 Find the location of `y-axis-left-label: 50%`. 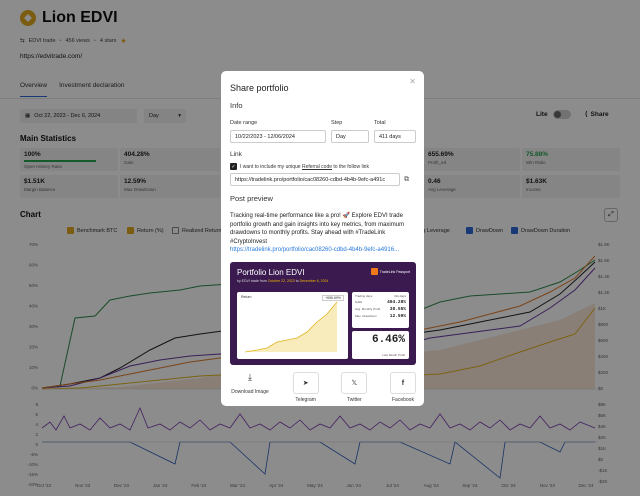

y-axis-left-label: 50% is located at coordinates (33, 285).